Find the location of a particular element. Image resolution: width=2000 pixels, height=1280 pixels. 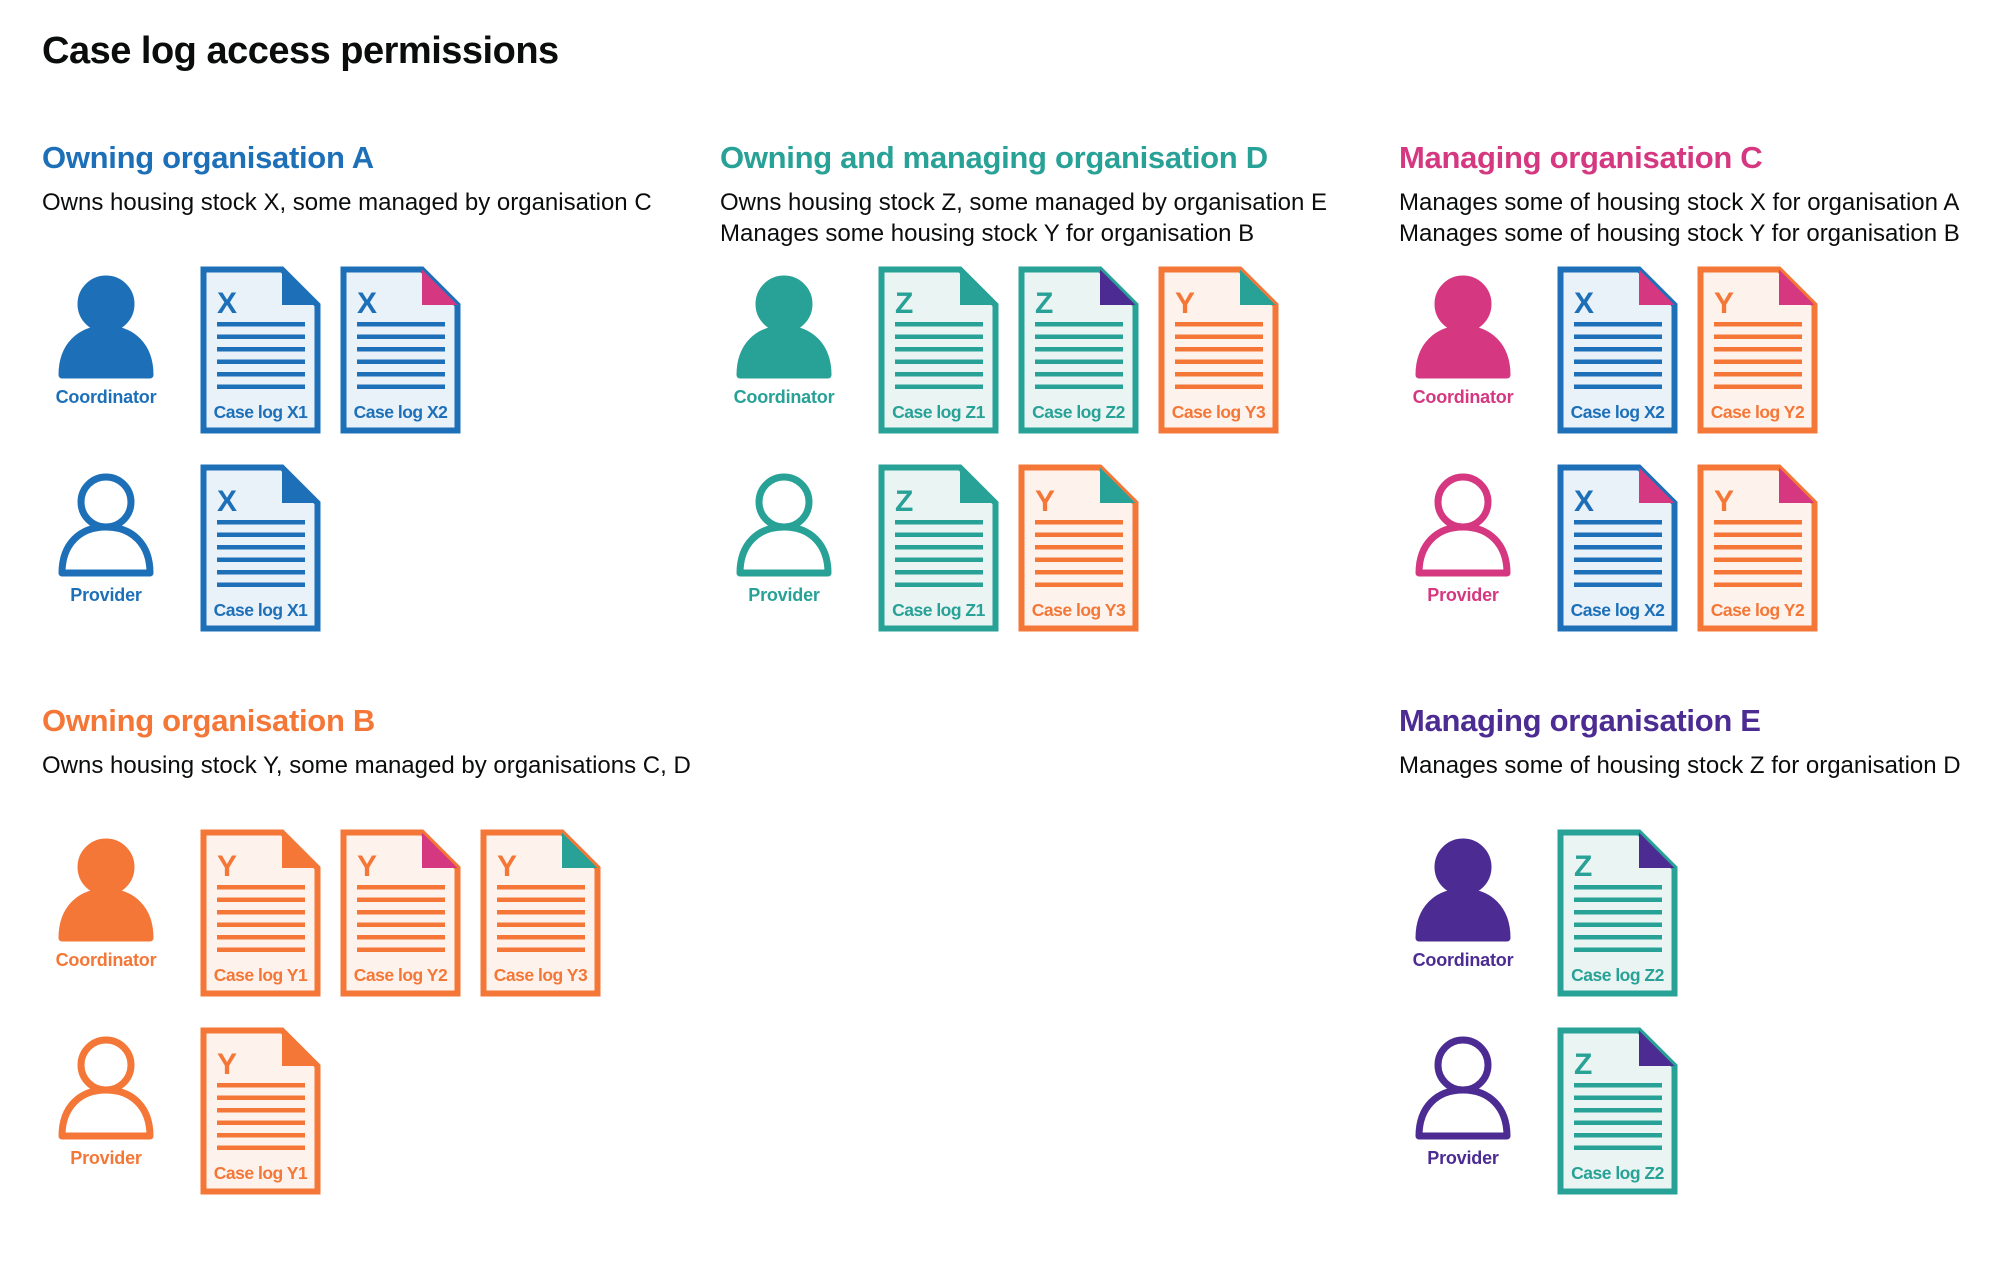

document-label: Case log Z1 is located at coordinates (938, 412).